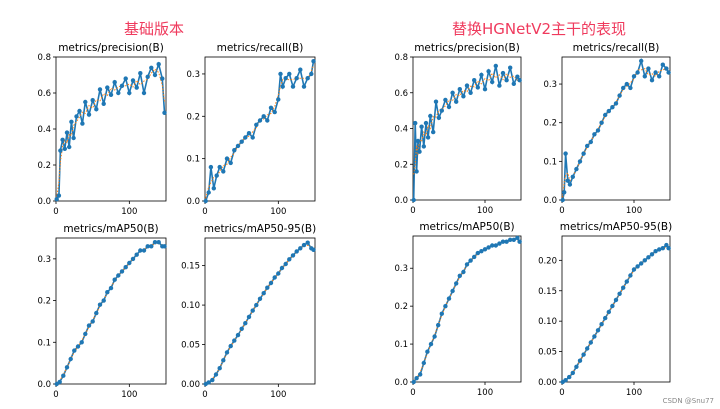  What do you see at coordinates (550, 162) in the screenshot?
I see `y-tick-label: 0.1` at bounding box center [550, 162].